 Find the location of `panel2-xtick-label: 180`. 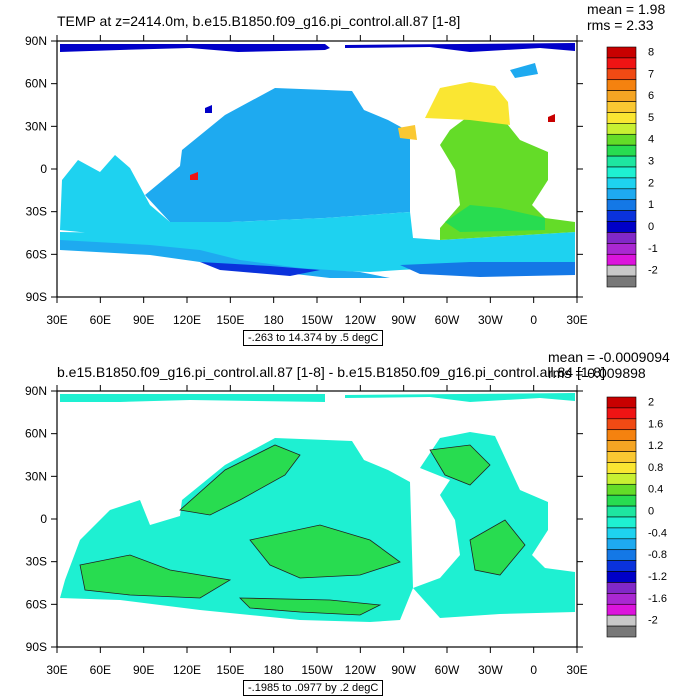

panel2-xtick-label: 180 is located at coordinates (274, 670).